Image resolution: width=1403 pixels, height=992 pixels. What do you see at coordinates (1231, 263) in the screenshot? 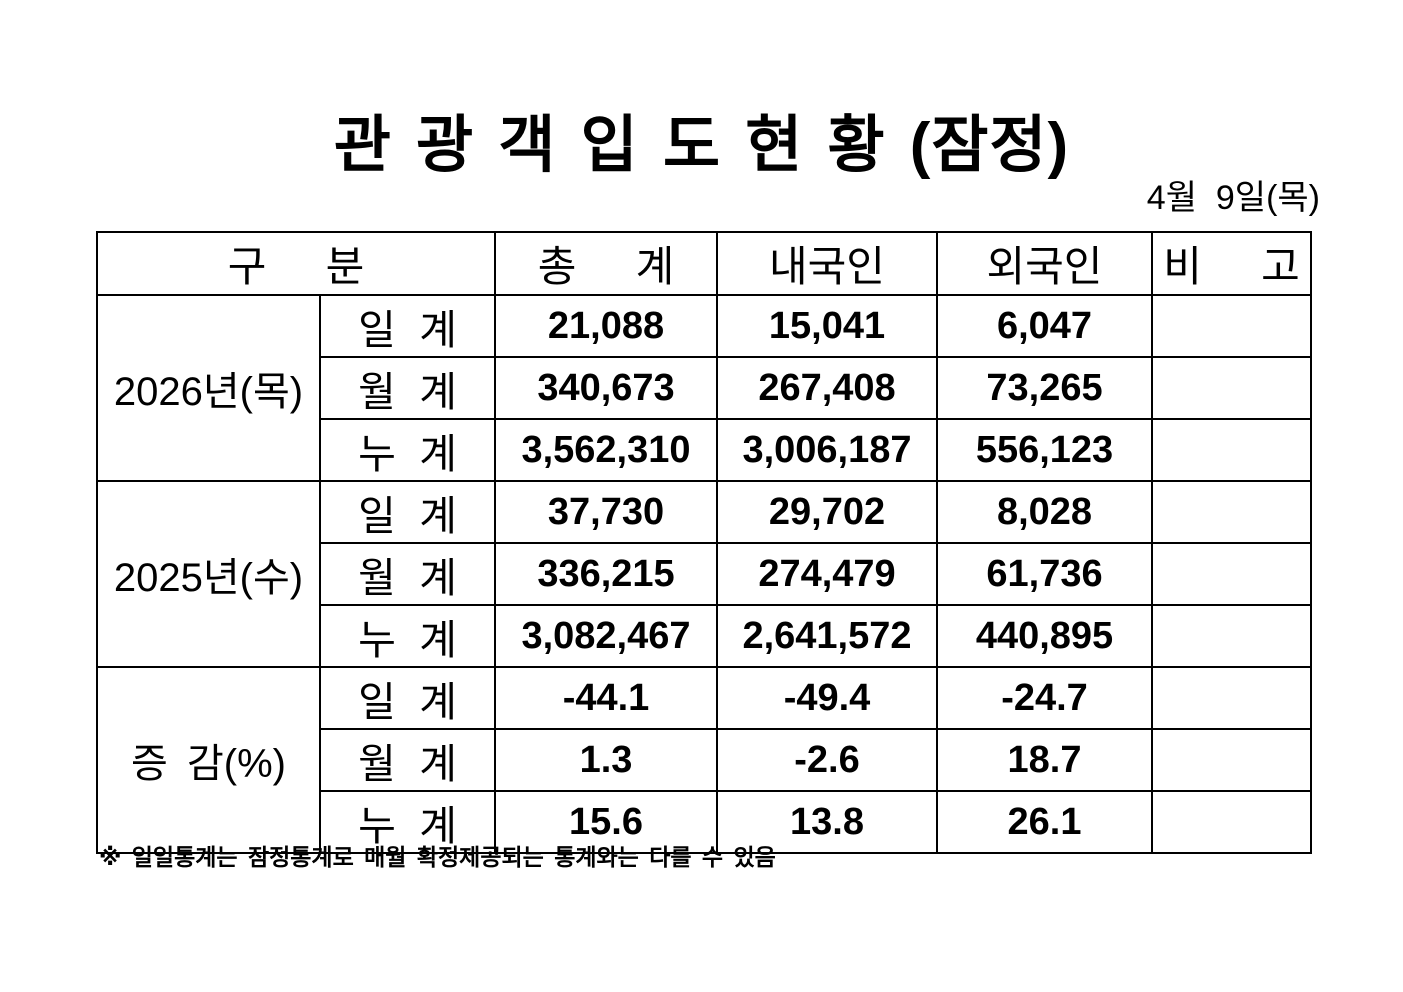
I see `col-header-note: 비 고` at bounding box center [1231, 263].